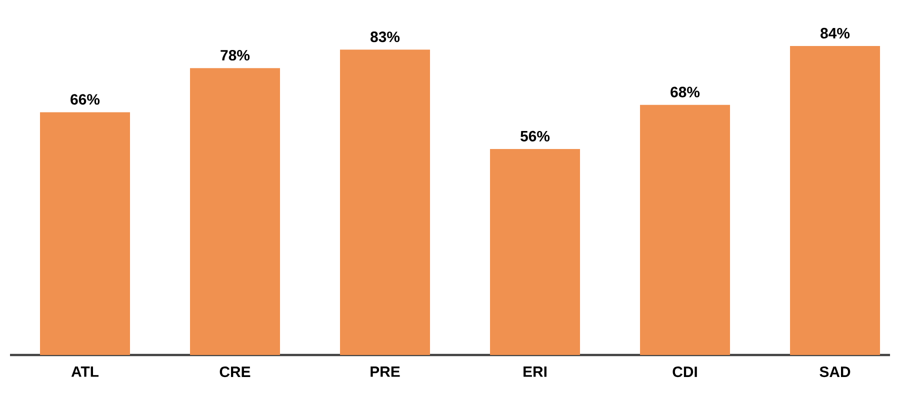 The height and width of the screenshot is (401, 901). What do you see at coordinates (235, 372) in the screenshot?
I see `x-tick-label: CRE` at bounding box center [235, 372].